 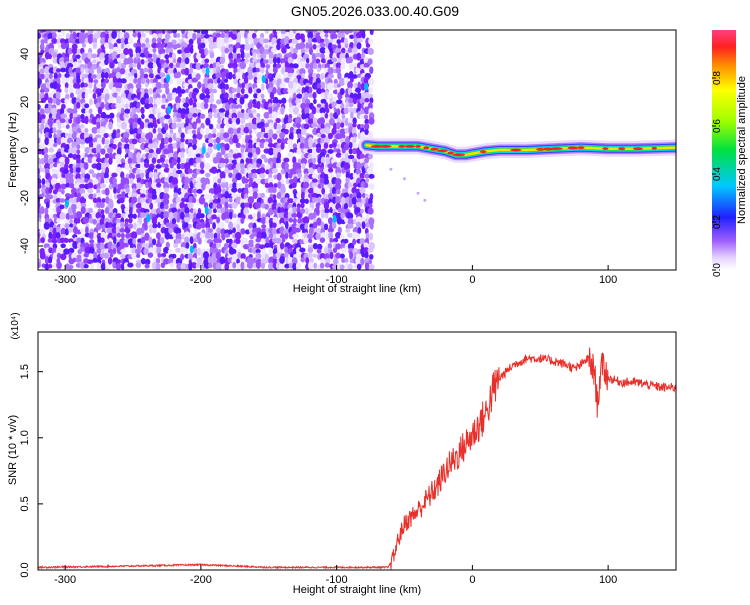 I want to click on spectrogram-x-tick-label: -100, so click(x=337, y=280).